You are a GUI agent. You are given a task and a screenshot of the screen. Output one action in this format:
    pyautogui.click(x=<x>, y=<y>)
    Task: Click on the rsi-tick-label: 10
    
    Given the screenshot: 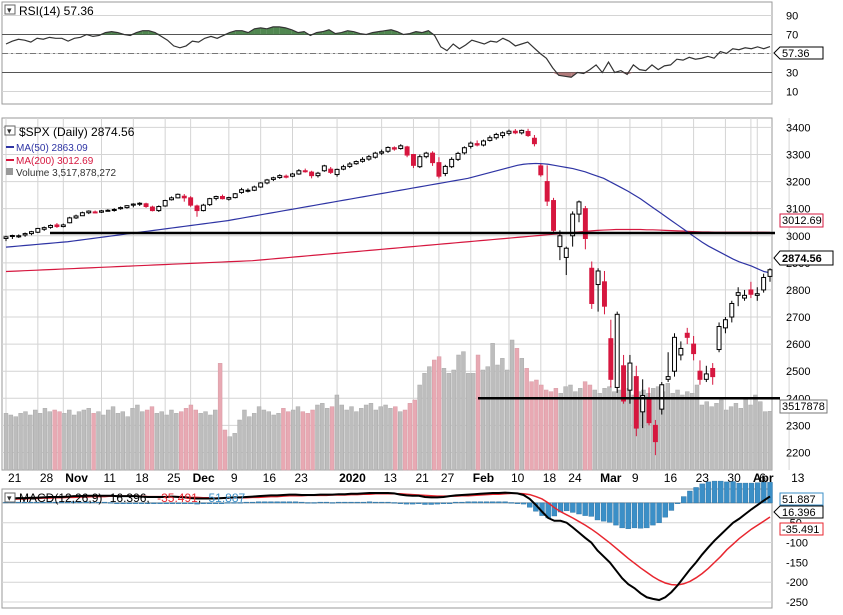 What is the action you would take?
    pyautogui.click(x=792, y=93)
    